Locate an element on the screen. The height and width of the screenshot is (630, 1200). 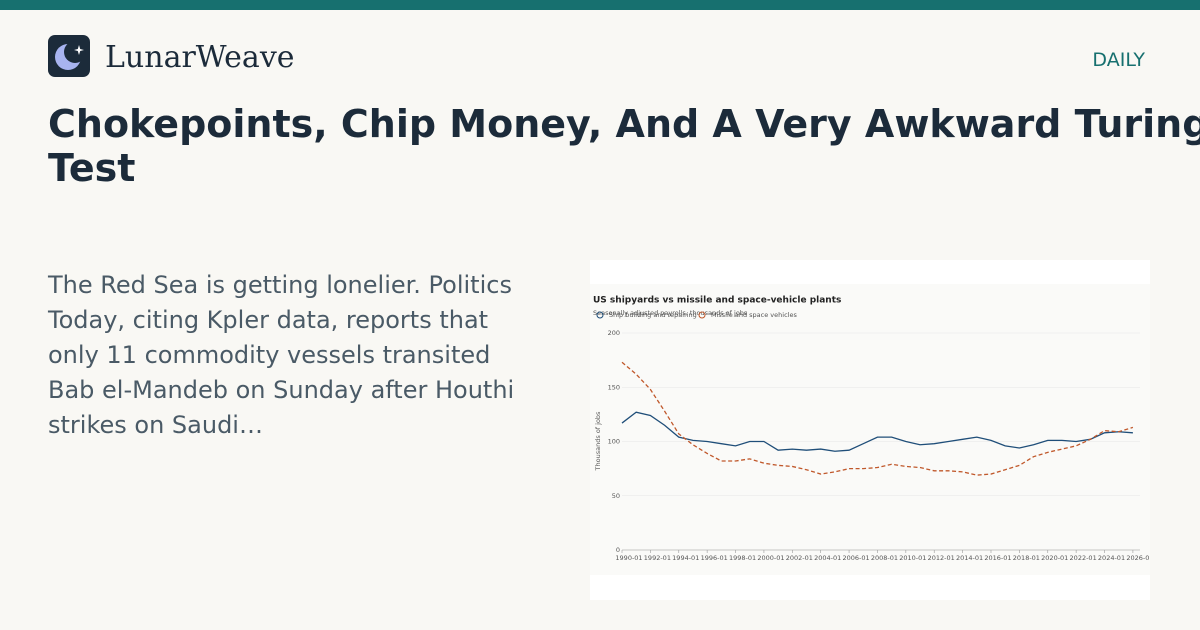
x-tick-label: 2000-01 is located at coordinates (770, 558).